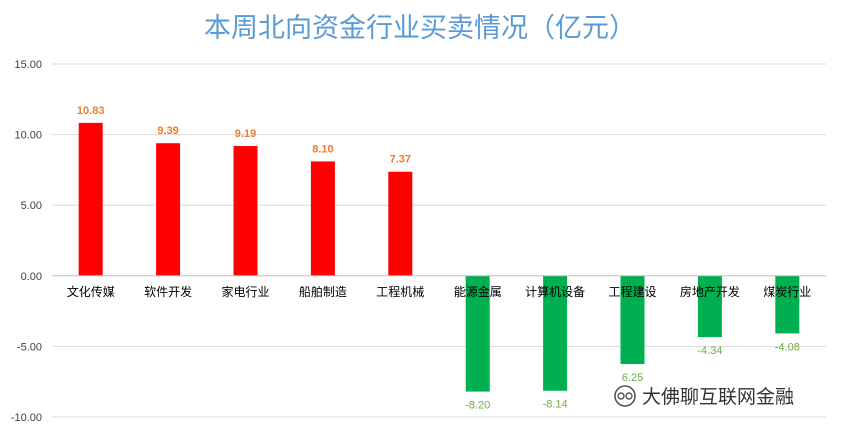  What do you see at coordinates (29, 347) in the screenshot?
I see `y-tick-label: -5.00` at bounding box center [29, 347].